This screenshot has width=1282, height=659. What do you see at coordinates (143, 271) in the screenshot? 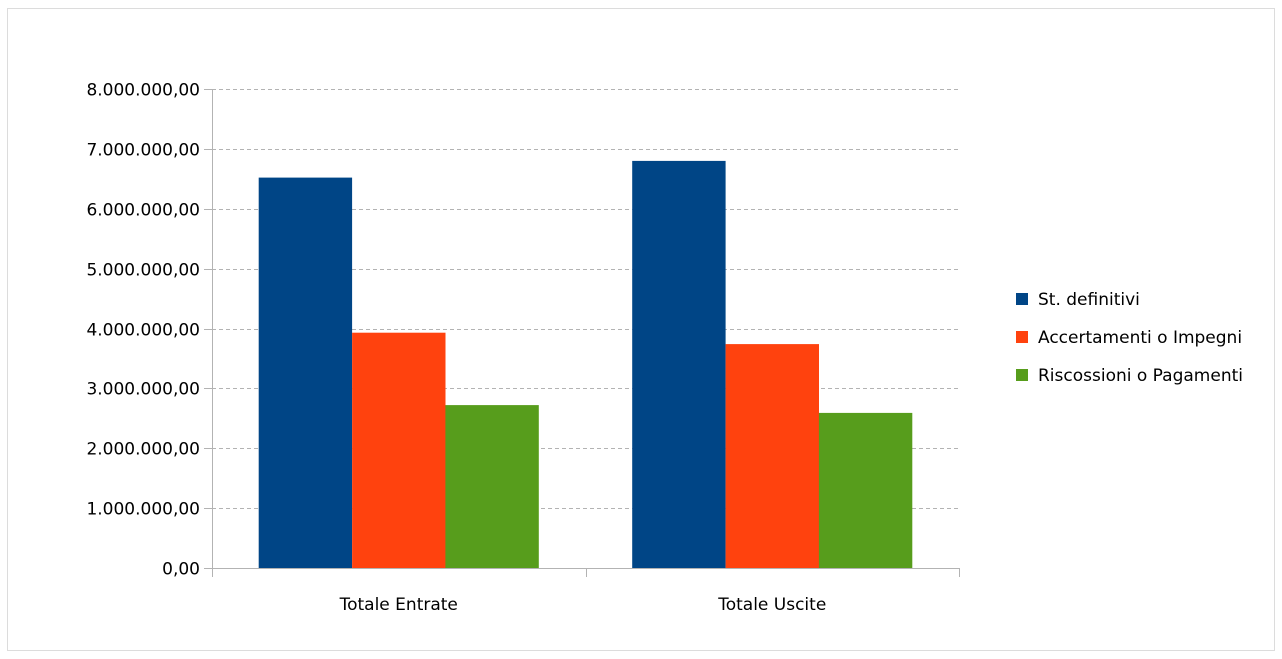
I see `y-tick-label: 5.000.000,00` at bounding box center [143, 271].